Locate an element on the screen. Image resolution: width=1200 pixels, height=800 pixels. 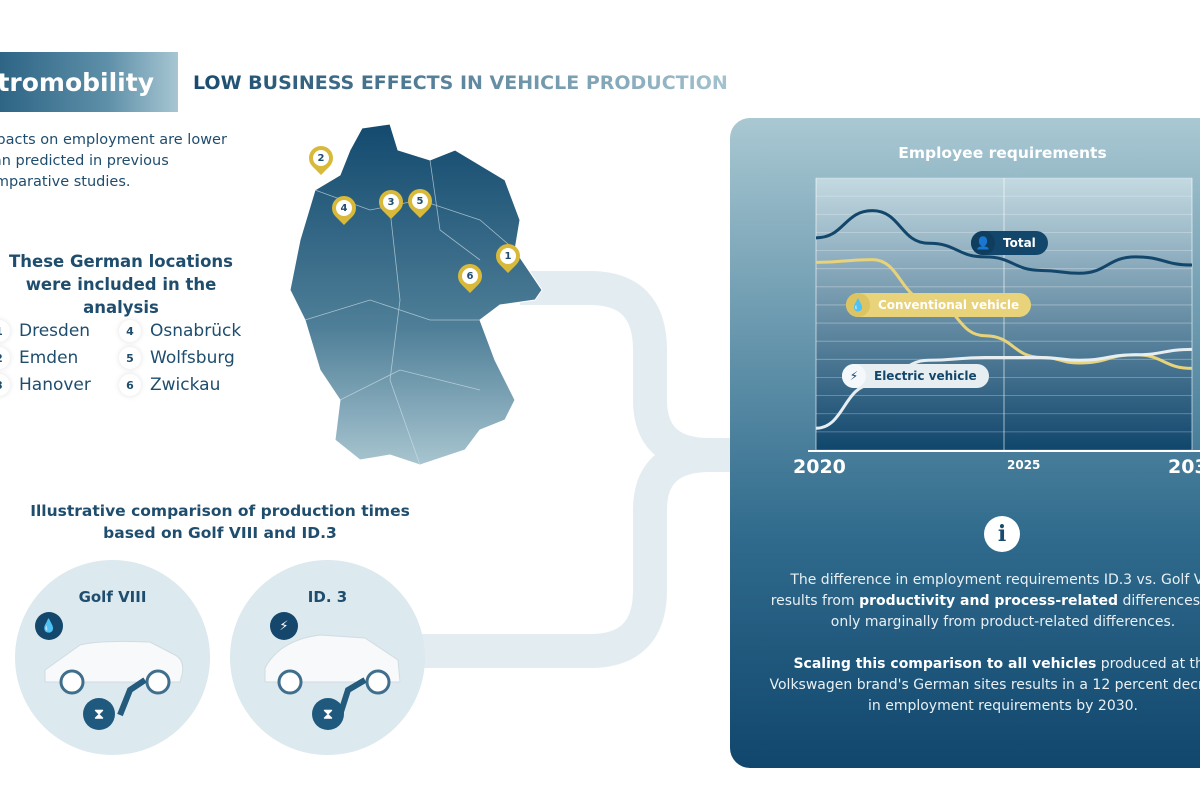
x-tick-label: 2020 is located at coordinates (819, 467).